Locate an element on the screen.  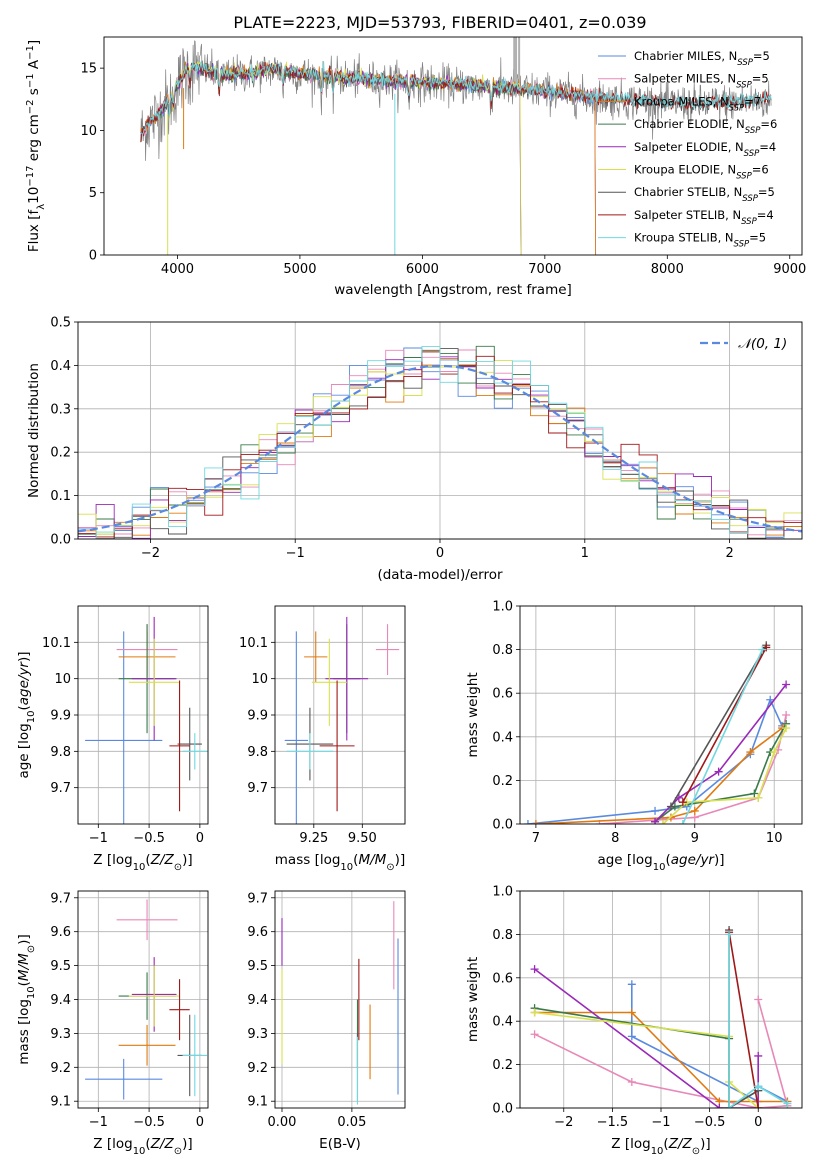
age-vs-Z-plot is located at coordinates (146, 720).